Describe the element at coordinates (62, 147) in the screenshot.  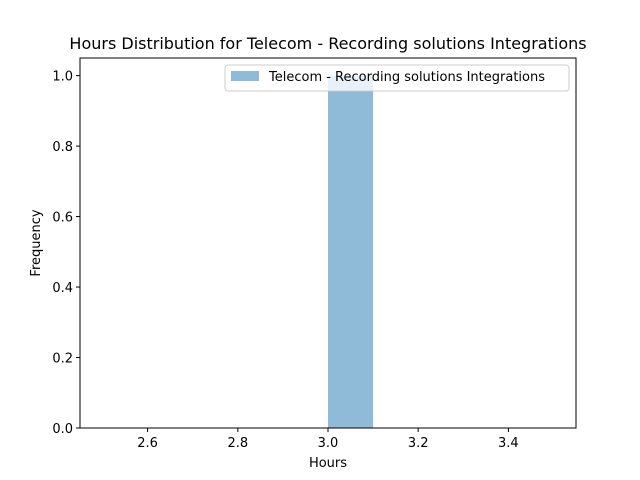
I see `y-tick-label: 0.8` at that location.